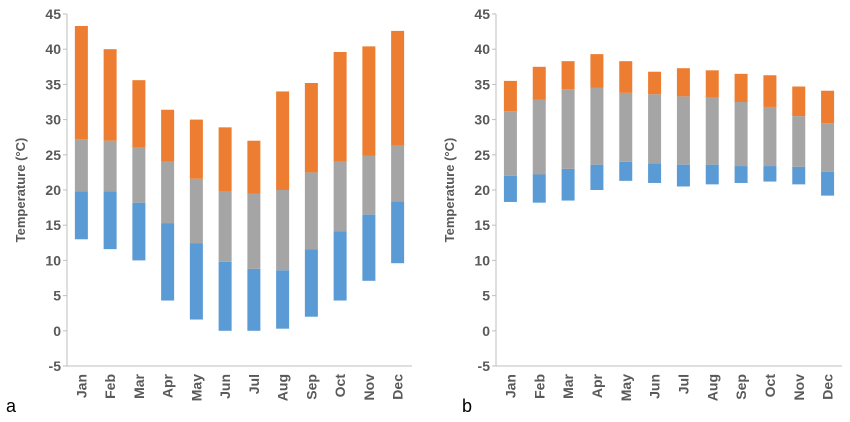 This screenshot has width=850, height=422. Describe the element at coordinates (369, 387) in the screenshot. I see `x-tick-label: Nov` at that location.